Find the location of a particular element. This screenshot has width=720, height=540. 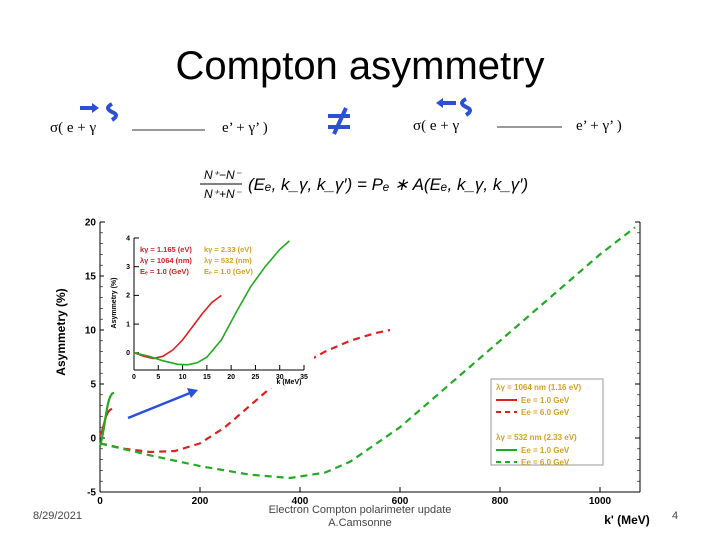

formula-rhs: (Eₑ, k_γ, k_γ′) = Pₑ ∗ A(Eₑ, k_γ, k_γ′) is located at coordinates (388, 184).